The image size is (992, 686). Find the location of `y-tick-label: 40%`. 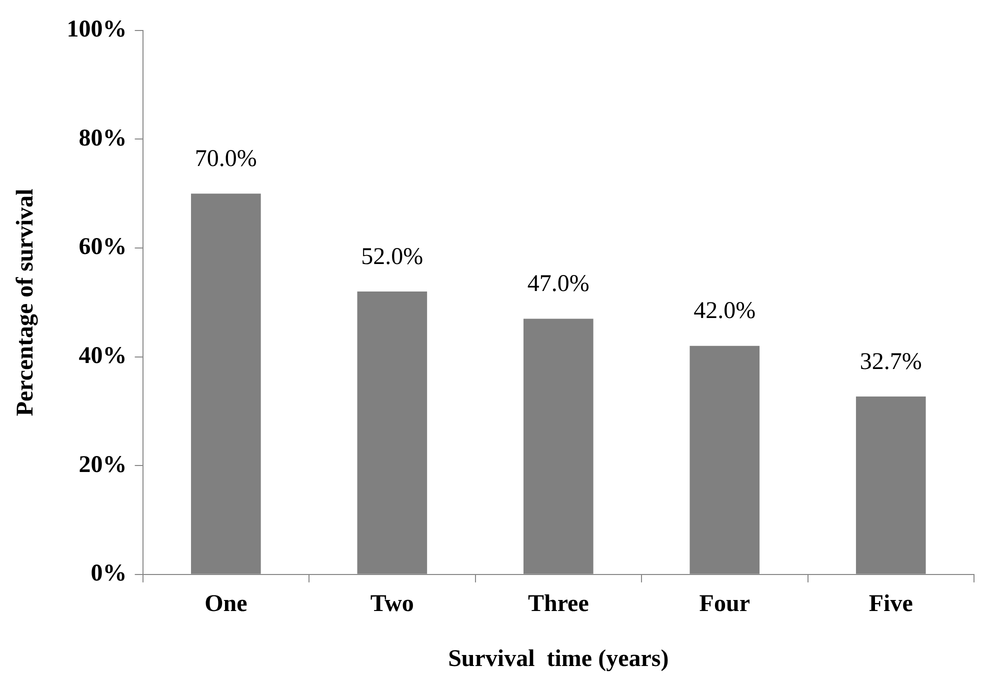

y-tick-label: 40% is located at coordinates (102, 356).